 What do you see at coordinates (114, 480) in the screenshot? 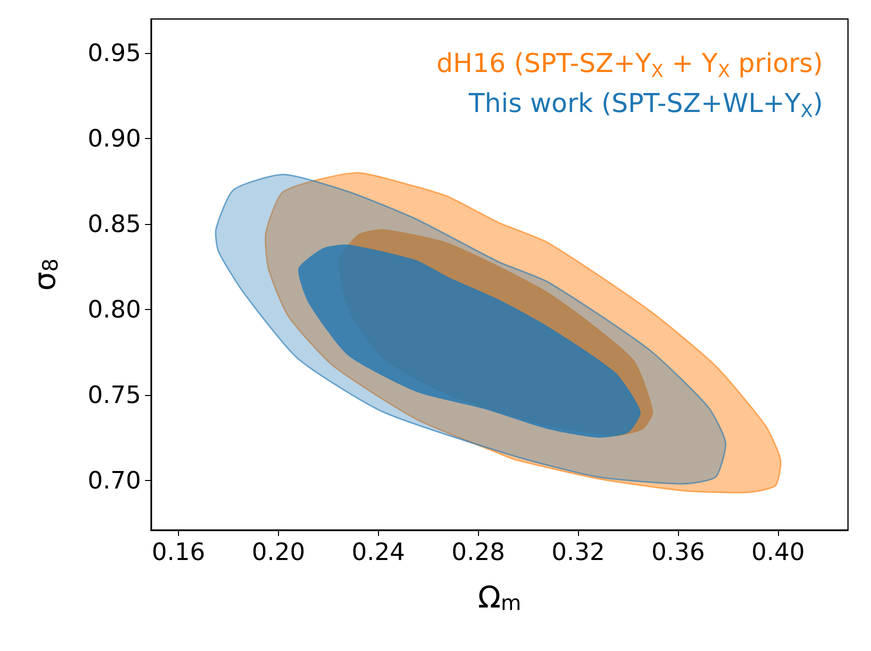
I see `y-tick-label: 0.70` at bounding box center [114, 480].